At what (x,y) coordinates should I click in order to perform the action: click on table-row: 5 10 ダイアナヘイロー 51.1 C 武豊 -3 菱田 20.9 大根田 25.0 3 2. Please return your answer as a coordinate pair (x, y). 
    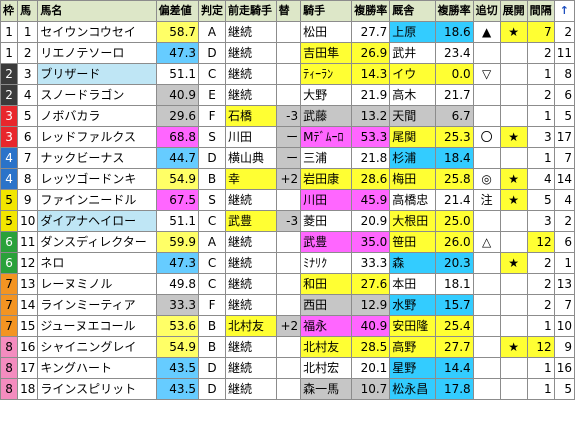
    Looking at the image, I should click on (287, 221).